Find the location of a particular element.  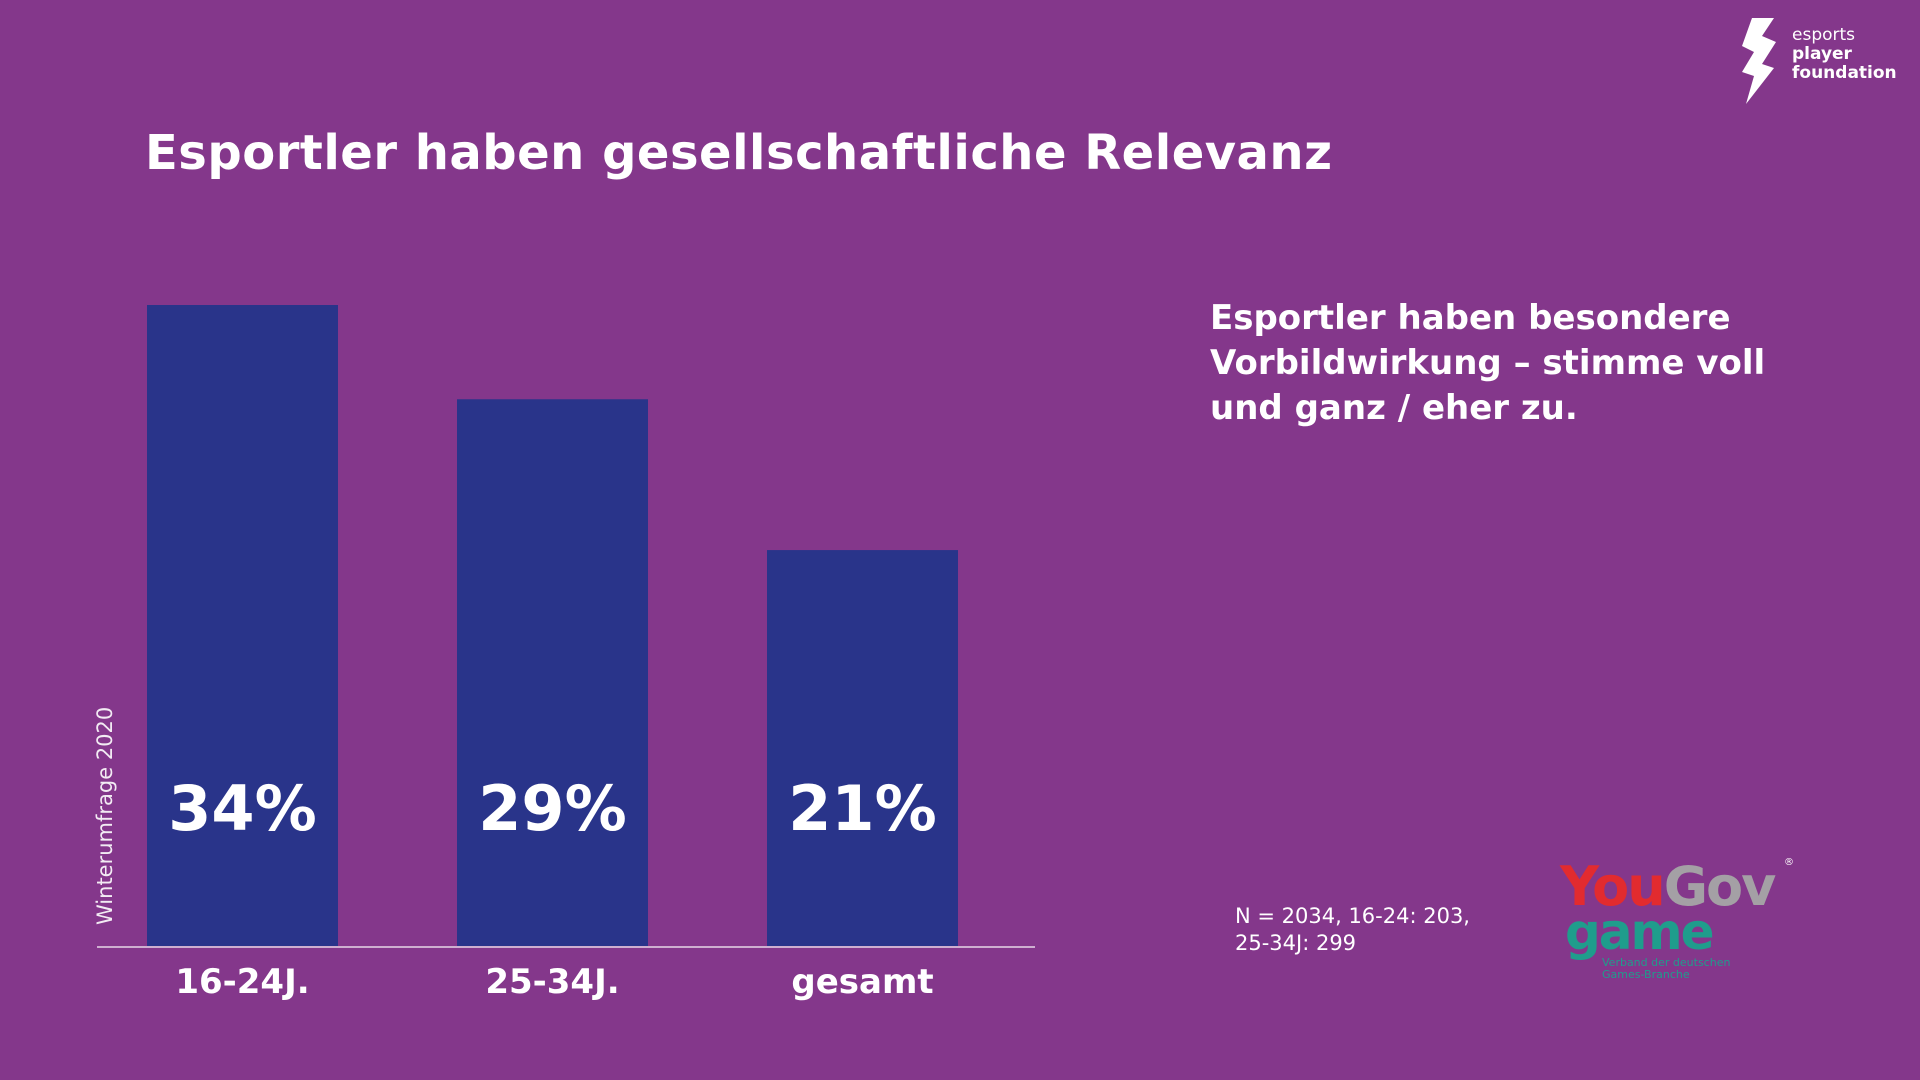

sample-size-note: N = 2034, 16-24: 203, 25-34J: 299 is located at coordinates (1385, 930).